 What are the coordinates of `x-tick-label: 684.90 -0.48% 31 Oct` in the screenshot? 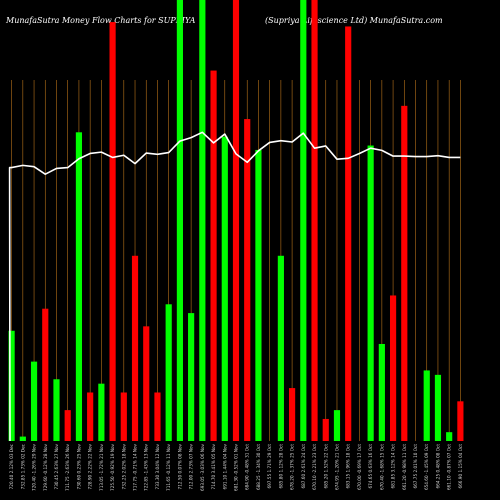 It's located at (247, 467).